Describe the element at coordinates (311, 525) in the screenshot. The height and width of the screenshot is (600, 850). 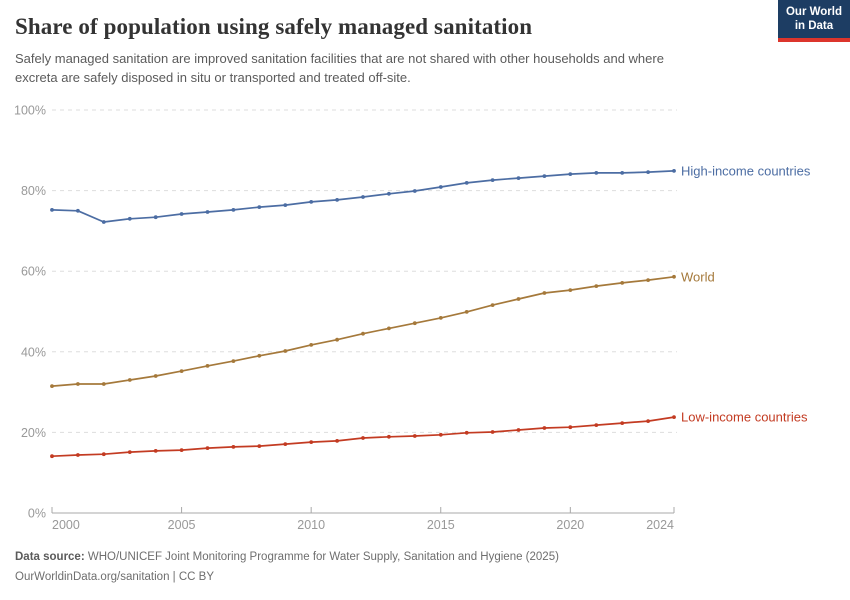
I see `x-tick-label-2010: 2010` at that location.